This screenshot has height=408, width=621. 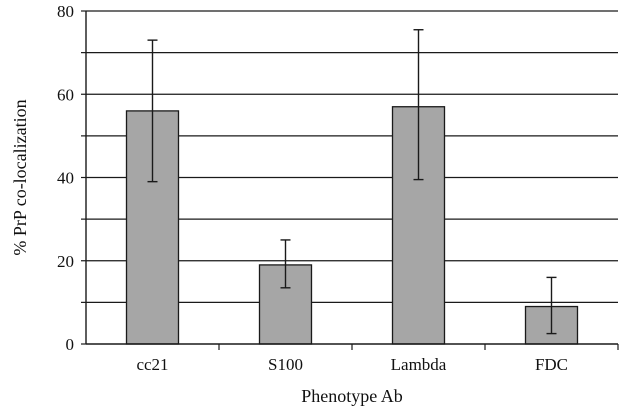 I want to click on y-tick-label: 80, so click(x=65, y=11).